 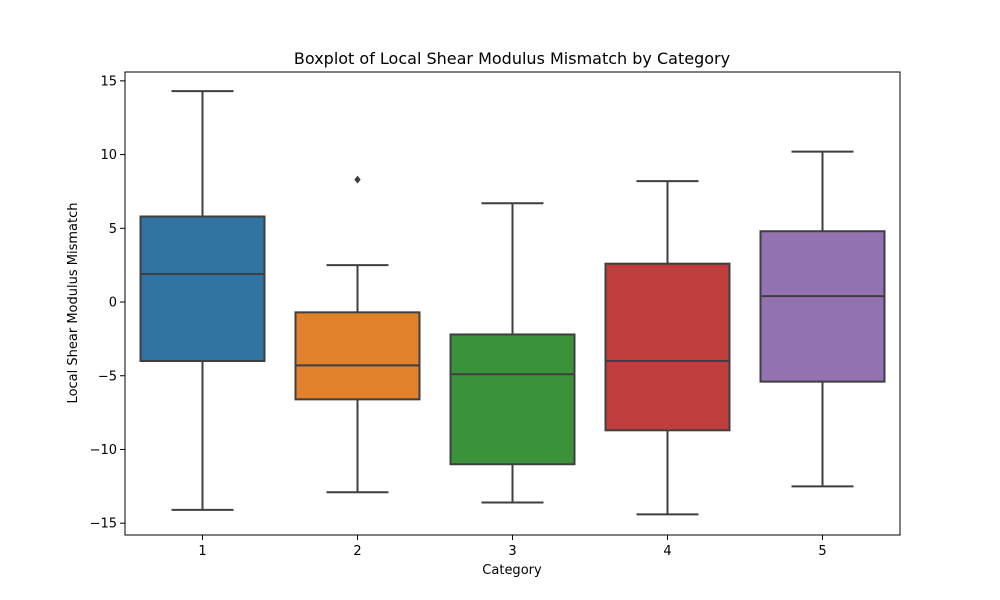 I want to click on y-tick-label: 0, so click(x=113, y=303).